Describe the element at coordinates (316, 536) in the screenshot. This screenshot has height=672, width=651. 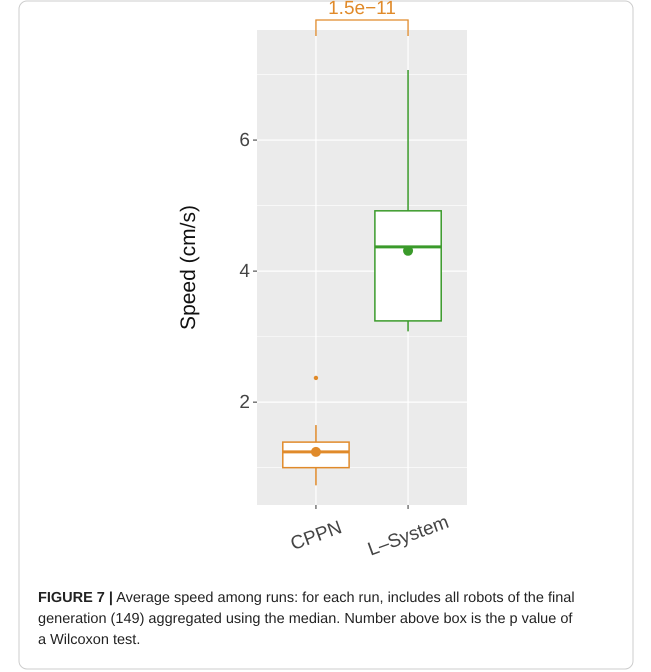
I see `x-tick-label: CPPN` at that location.